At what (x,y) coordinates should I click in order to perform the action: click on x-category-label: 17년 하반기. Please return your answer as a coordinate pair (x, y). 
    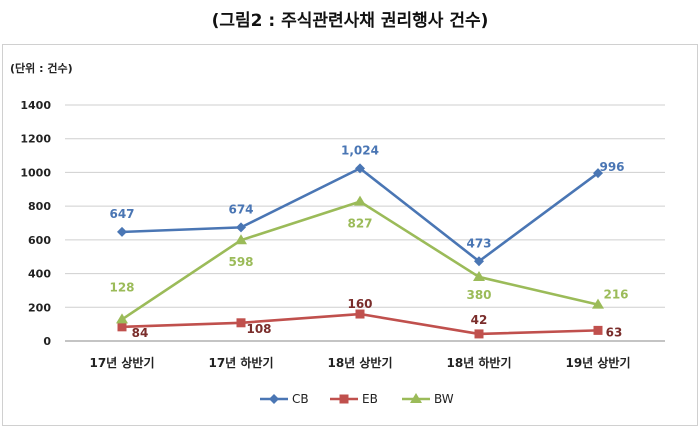
    Looking at the image, I should click on (240, 362).